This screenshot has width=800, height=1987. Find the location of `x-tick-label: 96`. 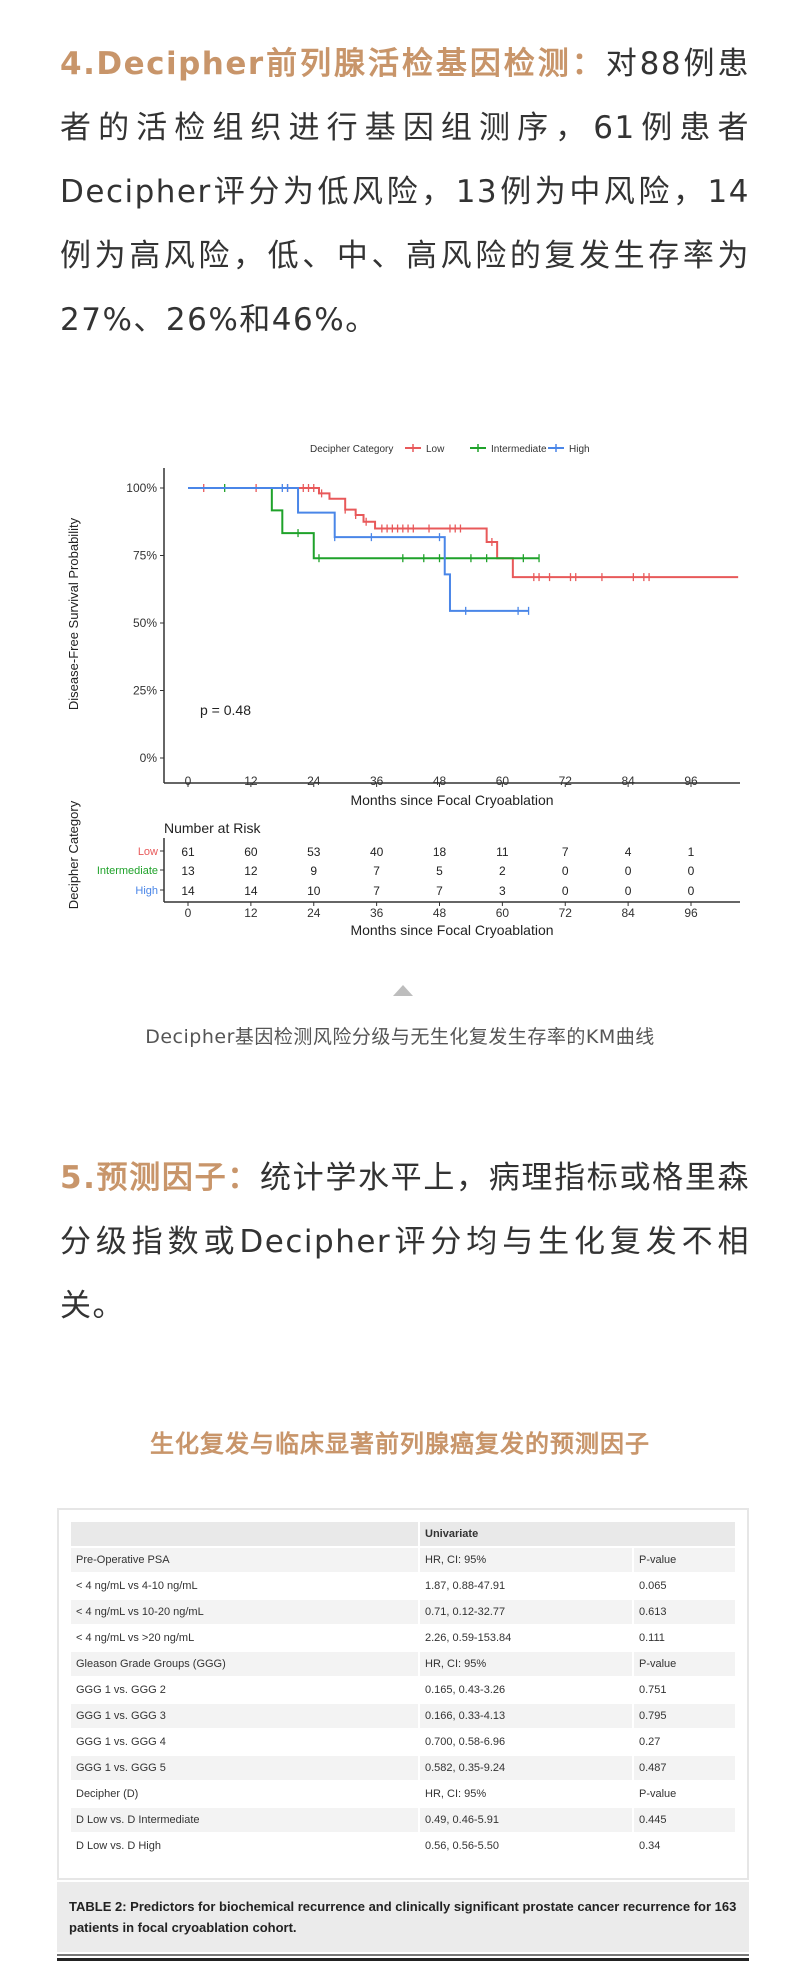

x-tick-label: 96 is located at coordinates (691, 781).